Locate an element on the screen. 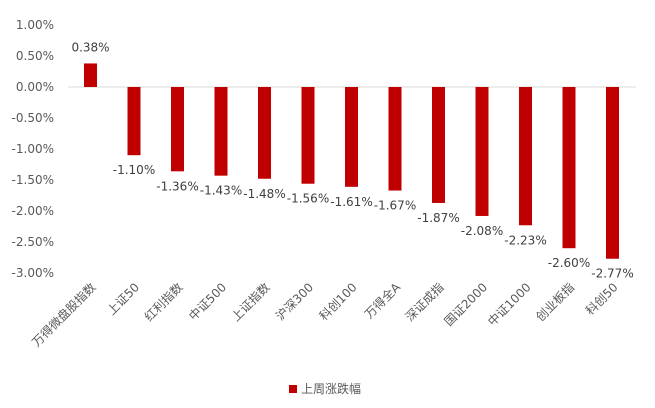 The image size is (655, 408). category-label: 红利指数 is located at coordinates (163, 302).